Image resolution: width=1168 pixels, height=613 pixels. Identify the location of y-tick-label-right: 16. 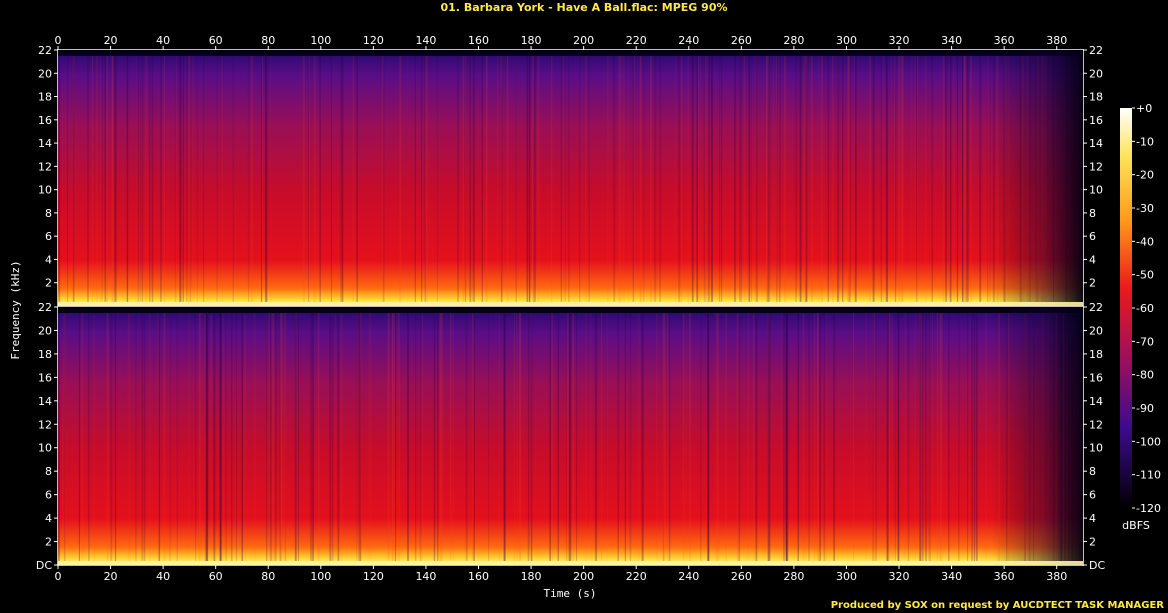
(1096, 120).